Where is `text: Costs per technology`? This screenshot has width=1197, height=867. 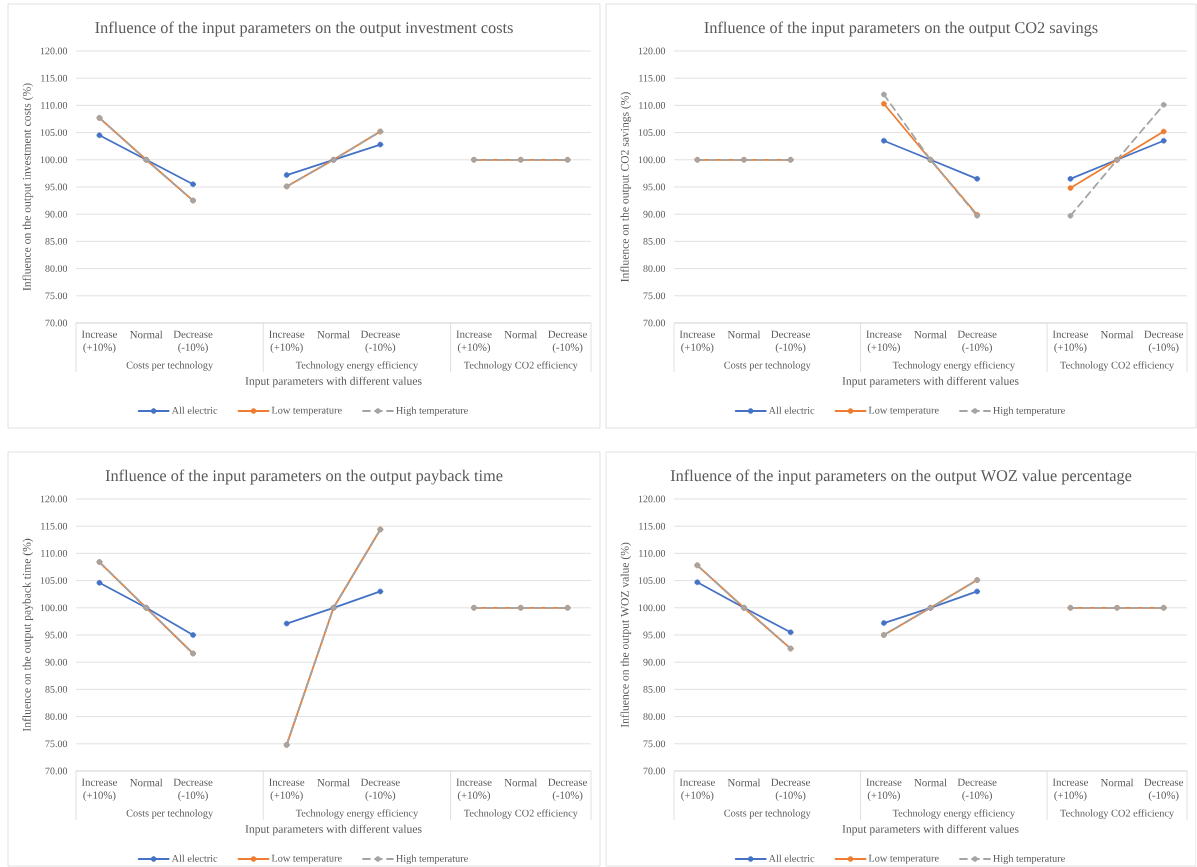
text: Costs per technology is located at coordinates (767, 814).